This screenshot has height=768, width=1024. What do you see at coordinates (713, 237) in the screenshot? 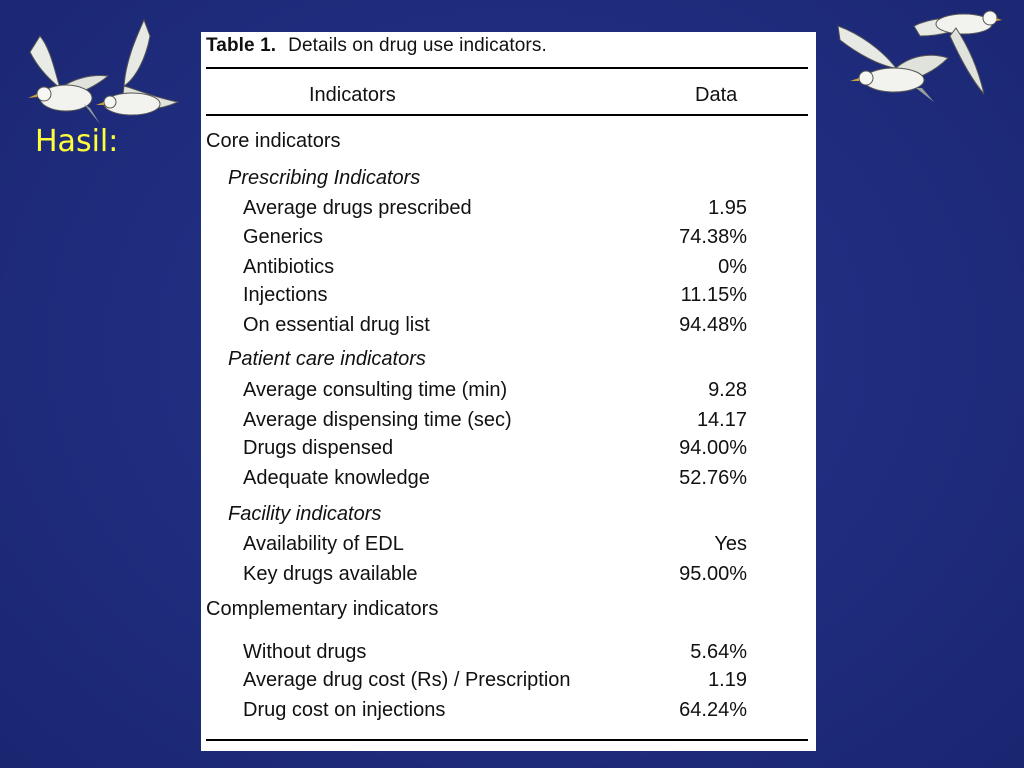
I see `row-value: 74.38%` at bounding box center [713, 237].